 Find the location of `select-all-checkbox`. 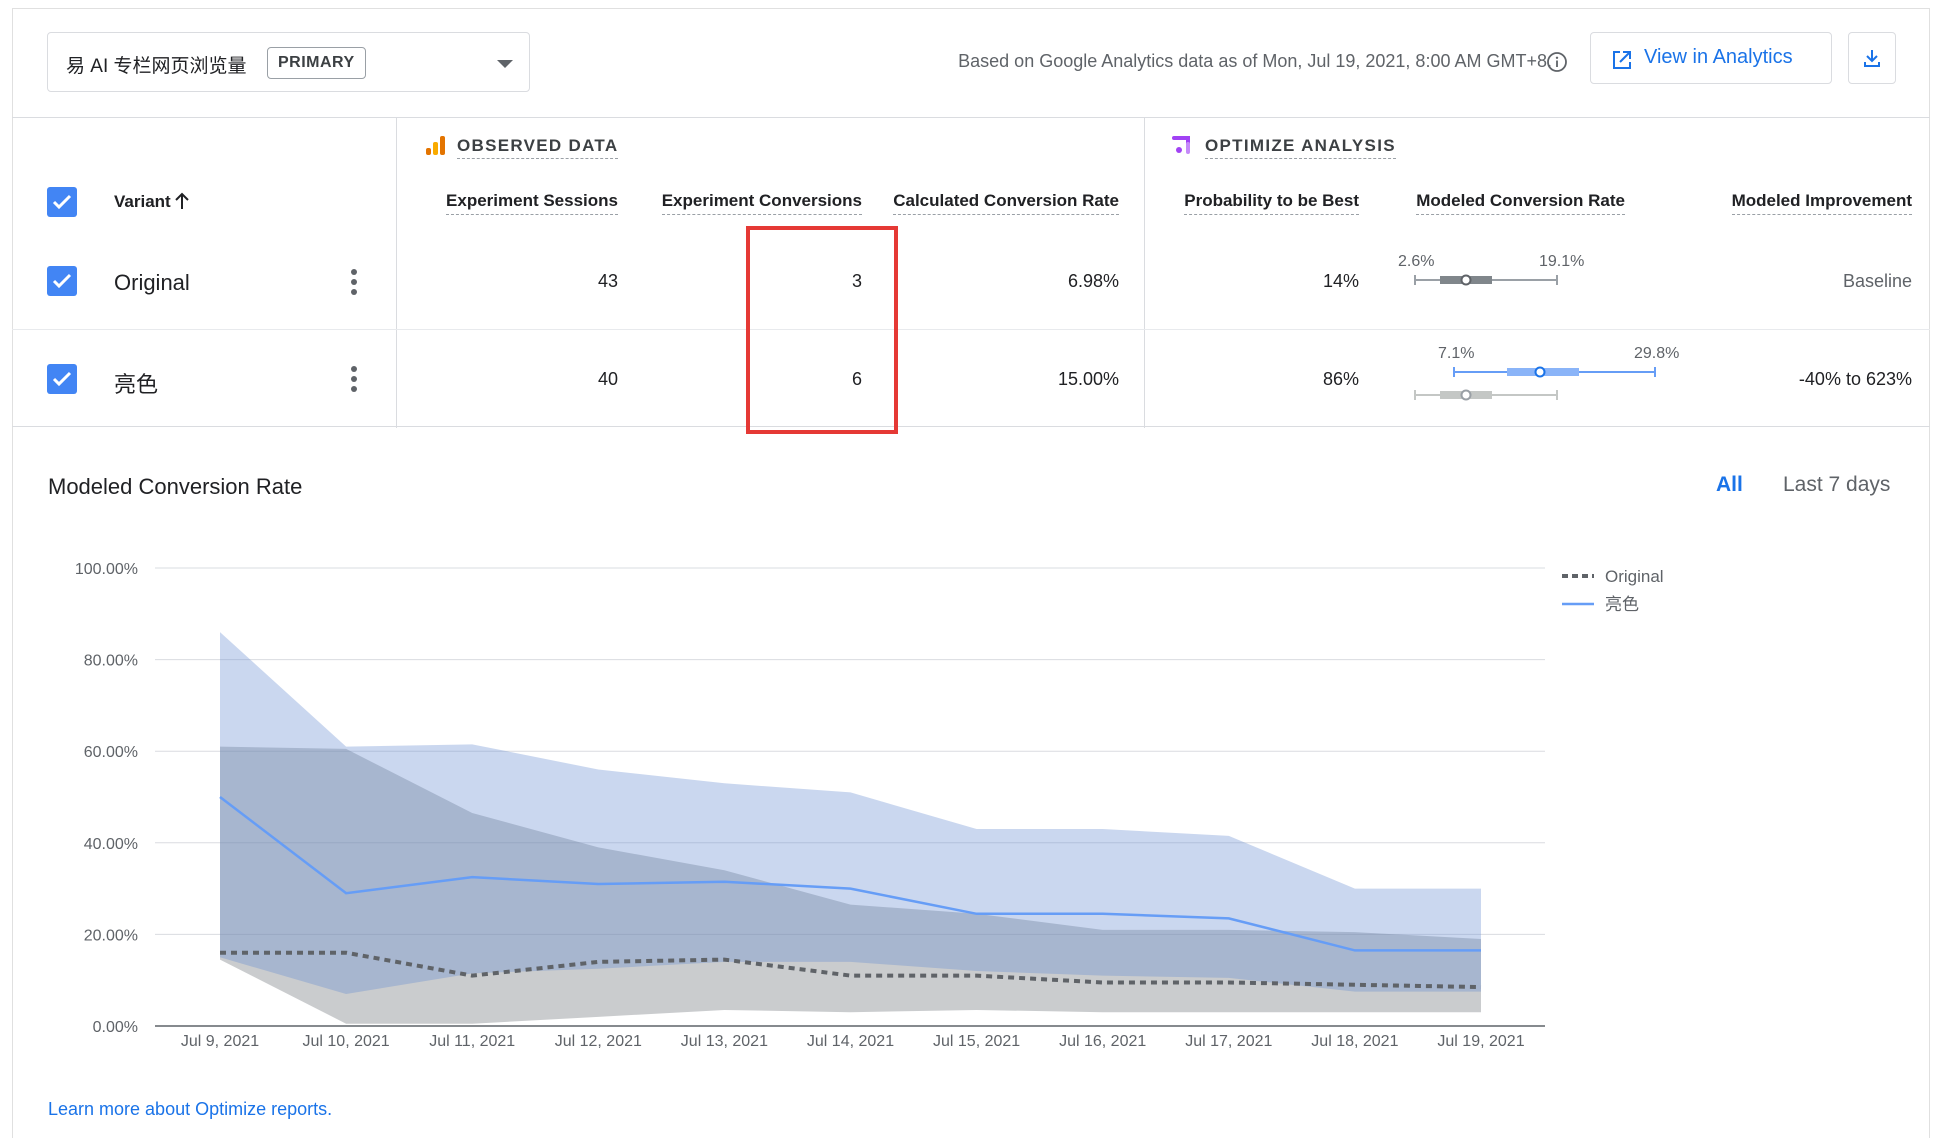

select-all-checkbox is located at coordinates (62, 202).